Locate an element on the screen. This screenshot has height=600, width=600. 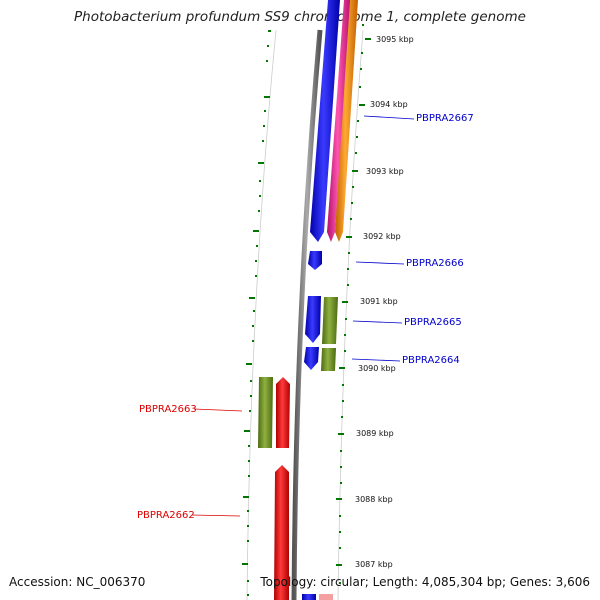
outer-boundary-right is located at coordinates (350, 314).